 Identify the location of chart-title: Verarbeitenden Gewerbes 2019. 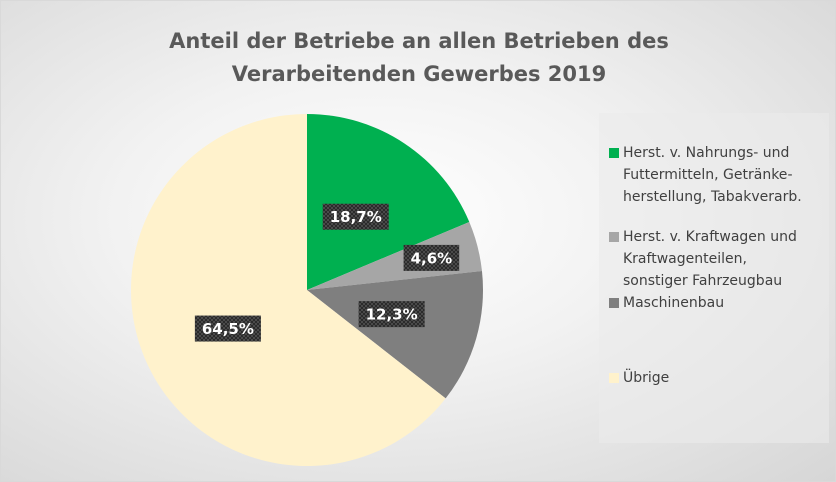
(419, 74).